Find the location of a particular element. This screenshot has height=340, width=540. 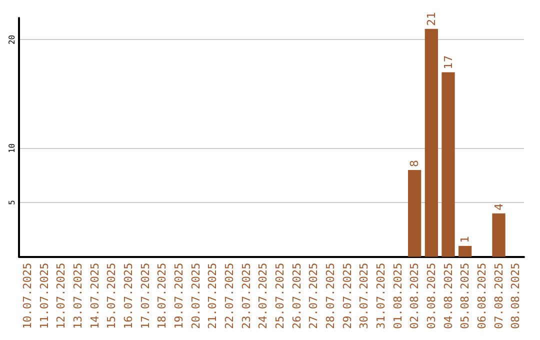

x-tick-label: 06.08.2025 is located at coordinates (481, 296).